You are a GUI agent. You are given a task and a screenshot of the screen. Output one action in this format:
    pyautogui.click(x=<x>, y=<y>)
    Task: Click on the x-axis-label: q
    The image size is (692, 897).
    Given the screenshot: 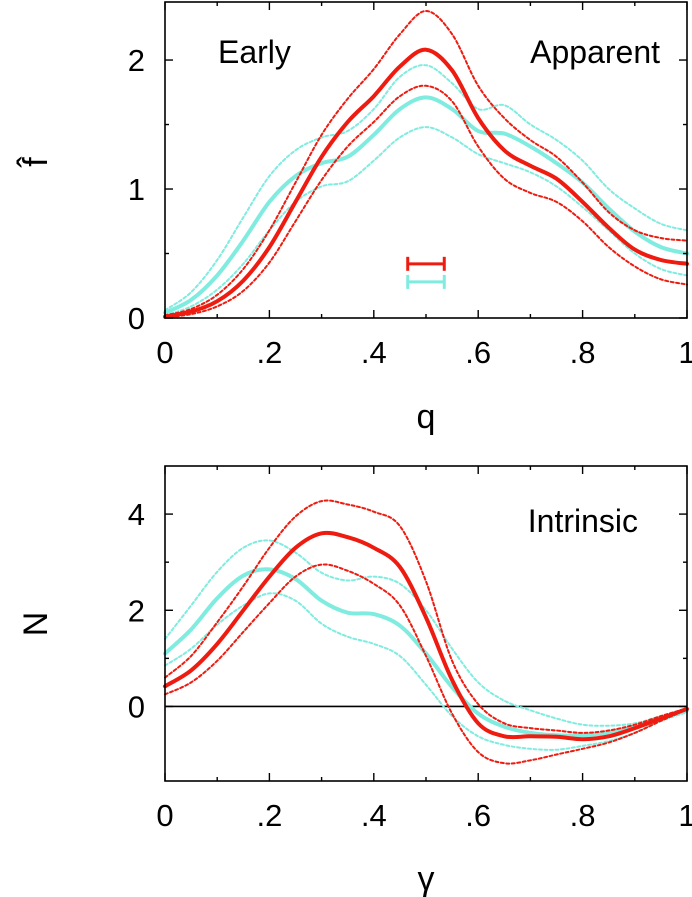 What is the action you would take?
    pyautogui.click(x=426, y=417)
    